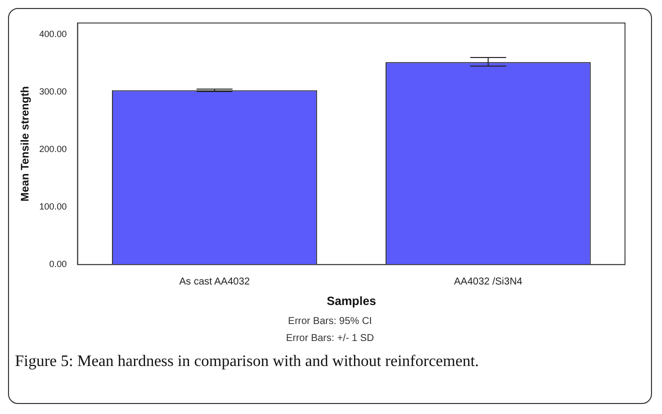 This screenshot has width=662, height=414. What do you see at coordinates (214, 282) in the screenshot?
I see `x-tick-label: As cast AA4032` at bounding box center [214, 282].